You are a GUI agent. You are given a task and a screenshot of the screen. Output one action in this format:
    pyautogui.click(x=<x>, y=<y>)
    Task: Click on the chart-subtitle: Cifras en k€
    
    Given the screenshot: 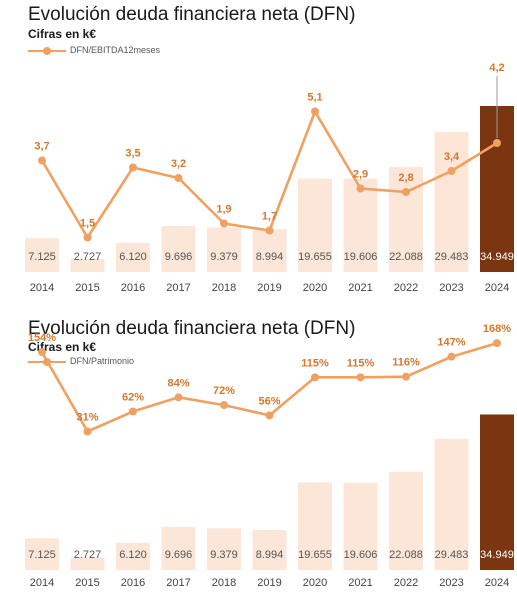 What is the action you would take?
    pyautogui.click(x=62, y=34)
    